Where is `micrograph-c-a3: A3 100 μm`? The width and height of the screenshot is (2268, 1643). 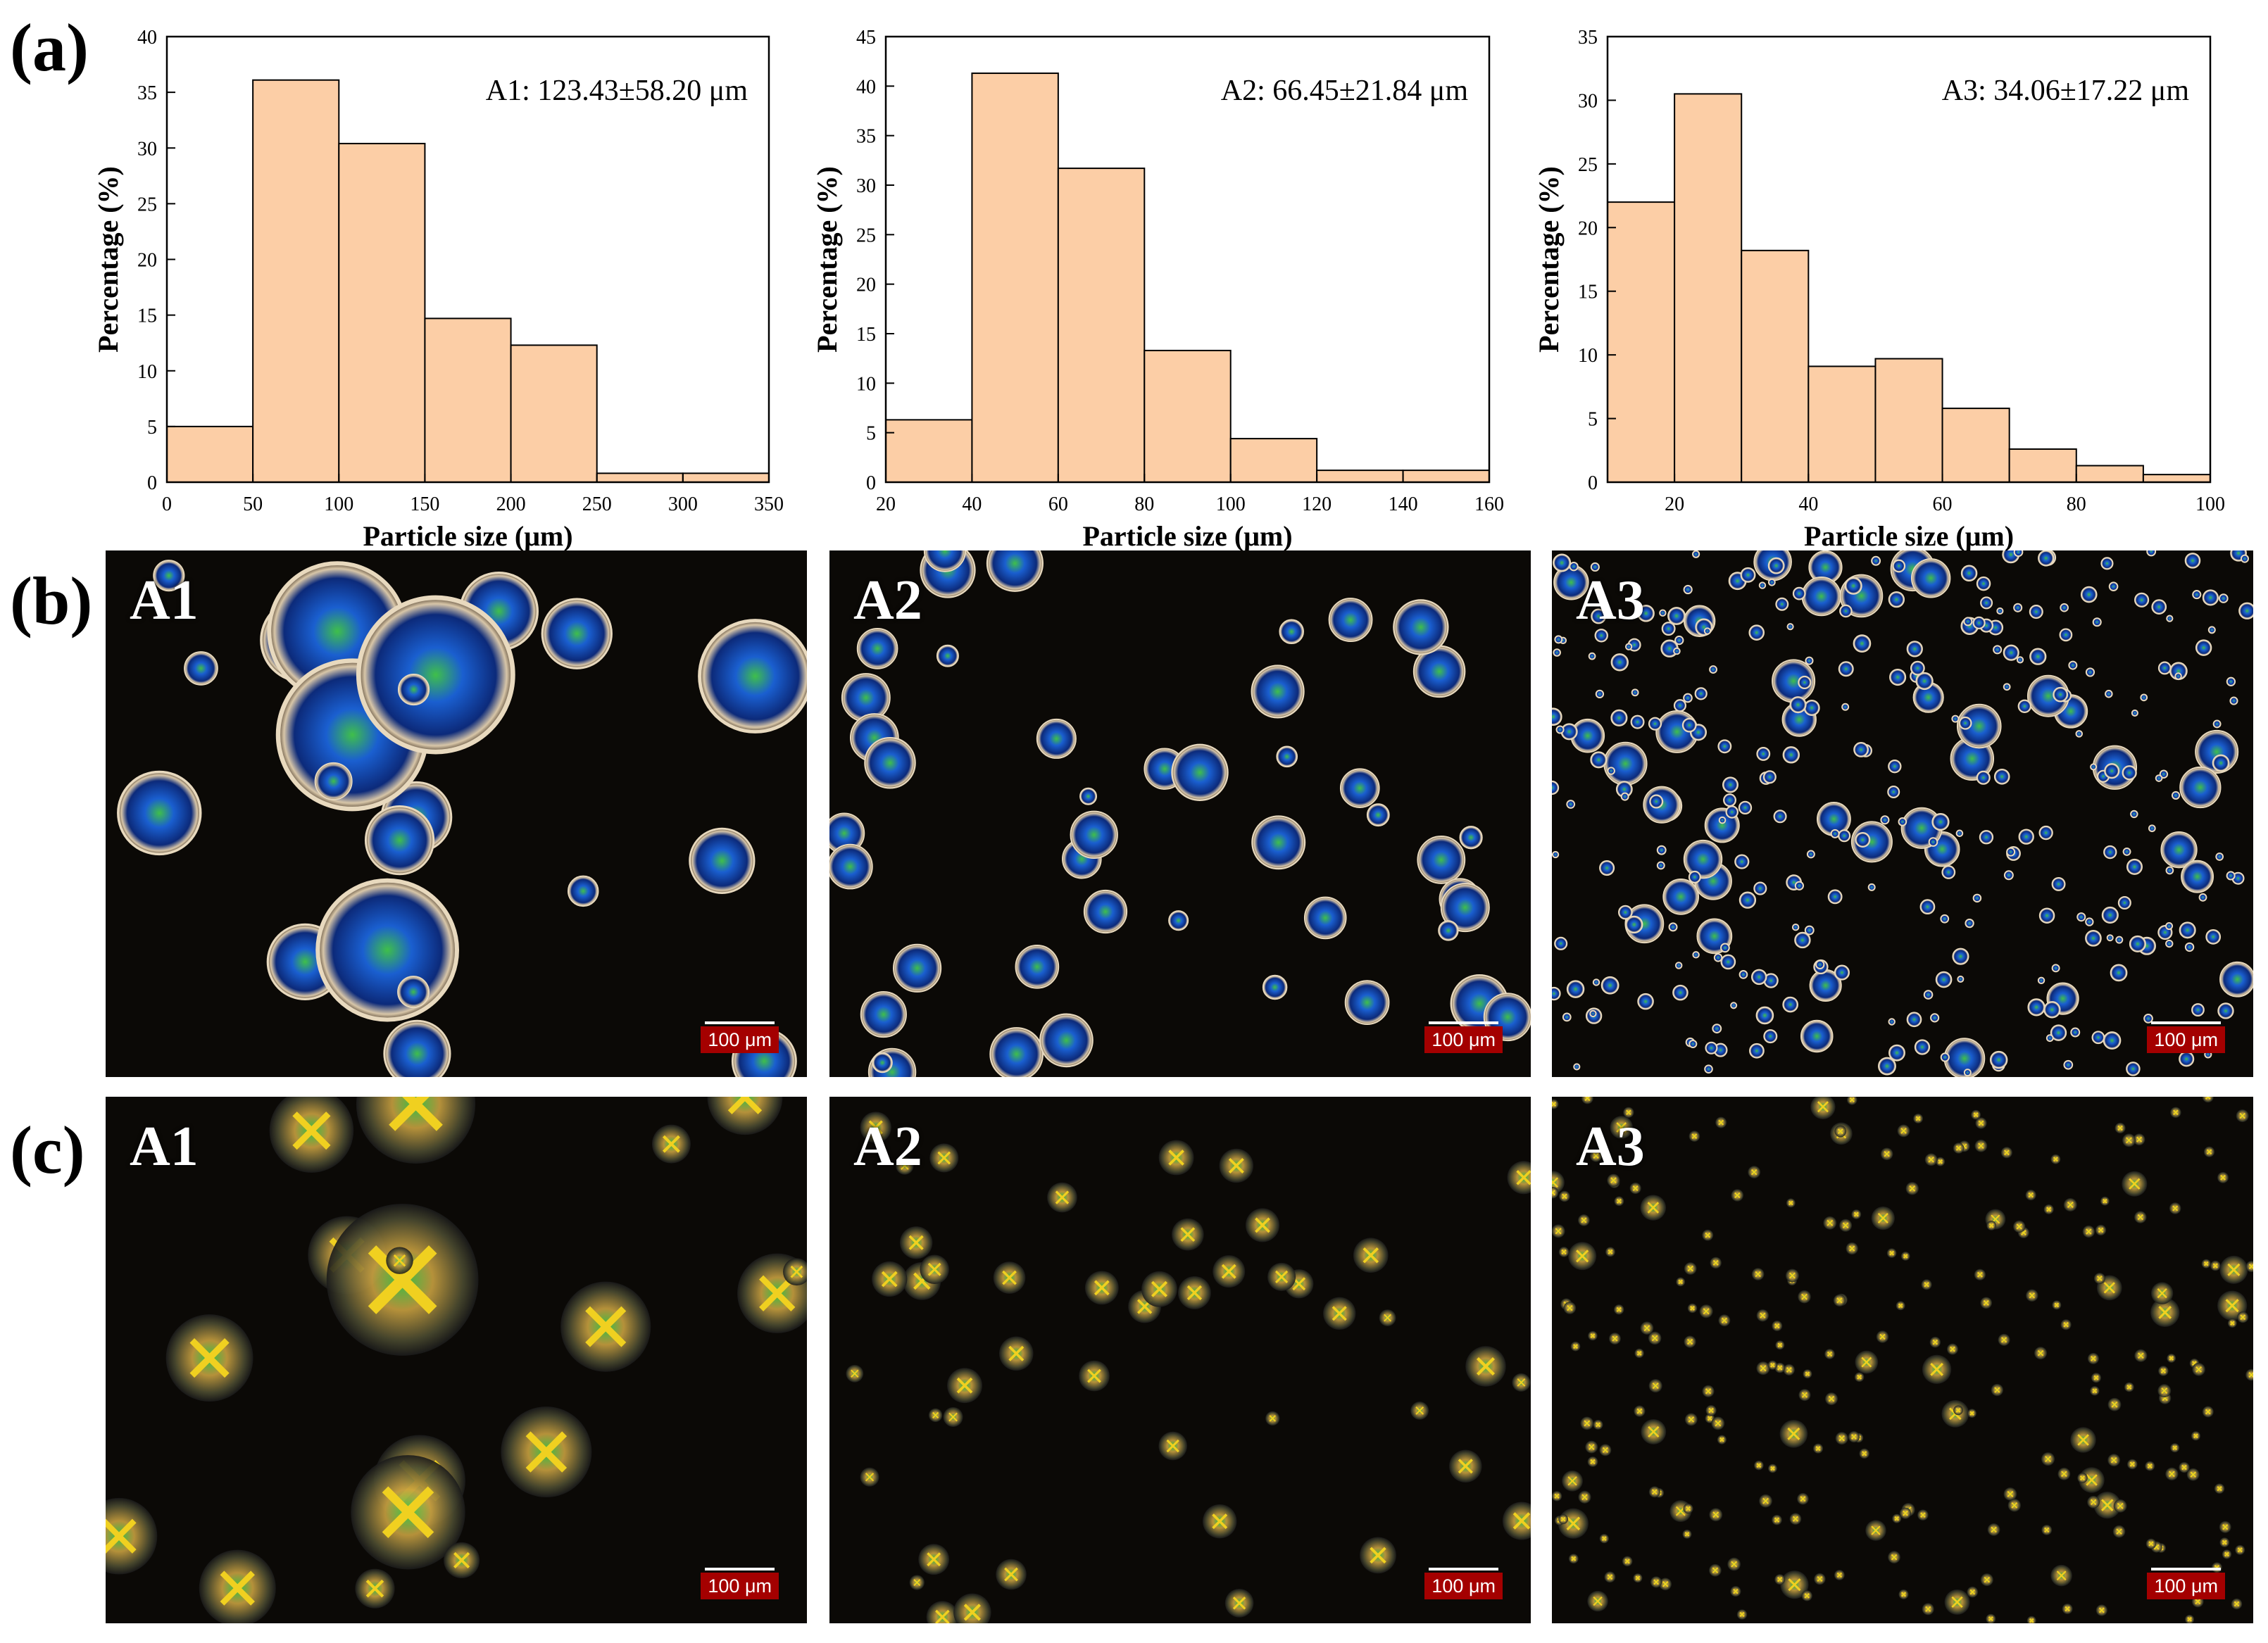
micrograph-c-a3: A3 100 μm is located at coordinates (1903, 1360).